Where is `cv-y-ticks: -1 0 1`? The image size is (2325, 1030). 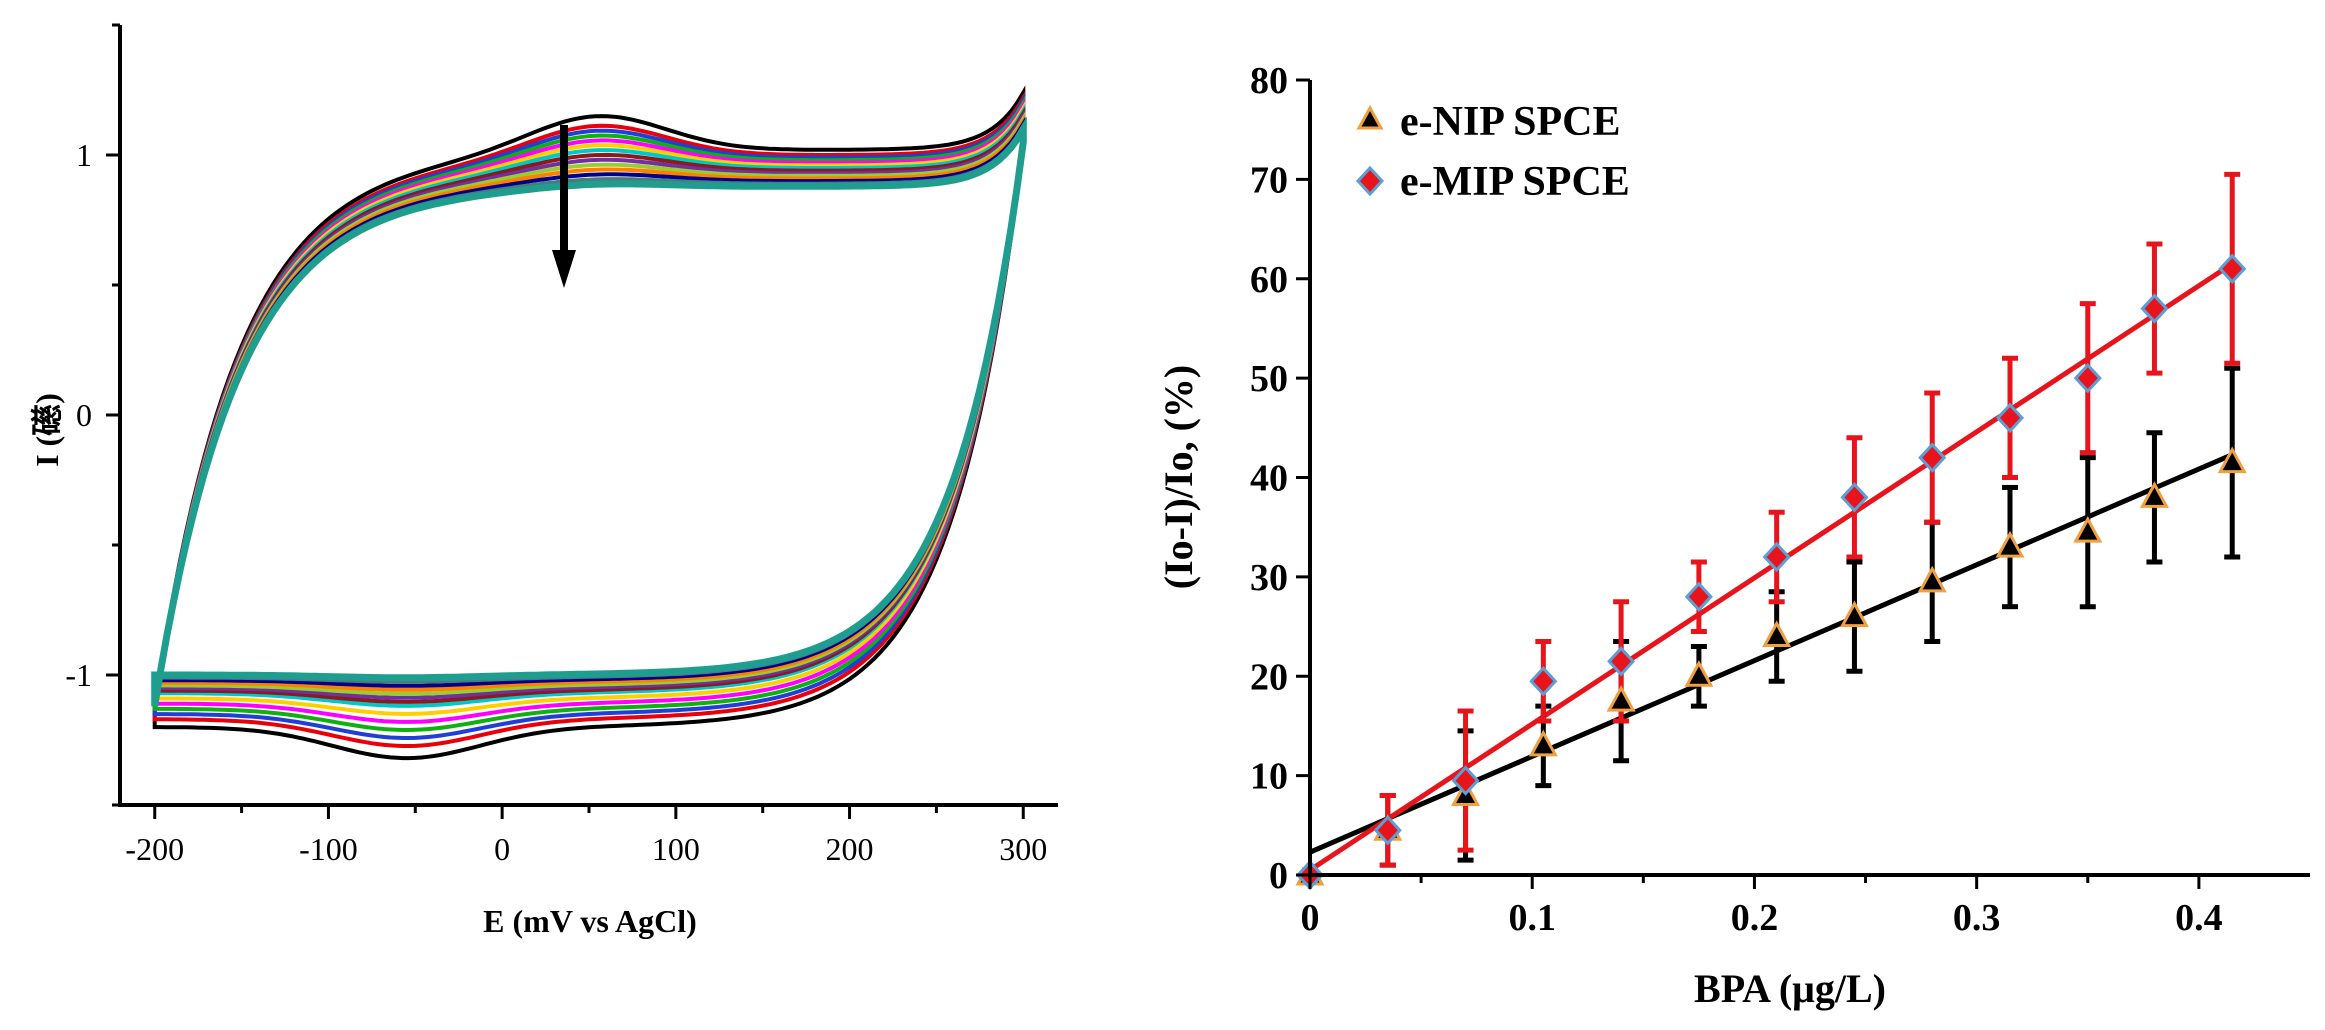
cv-y-ticks: -1 0 1 is located at coordinates (92, 415).